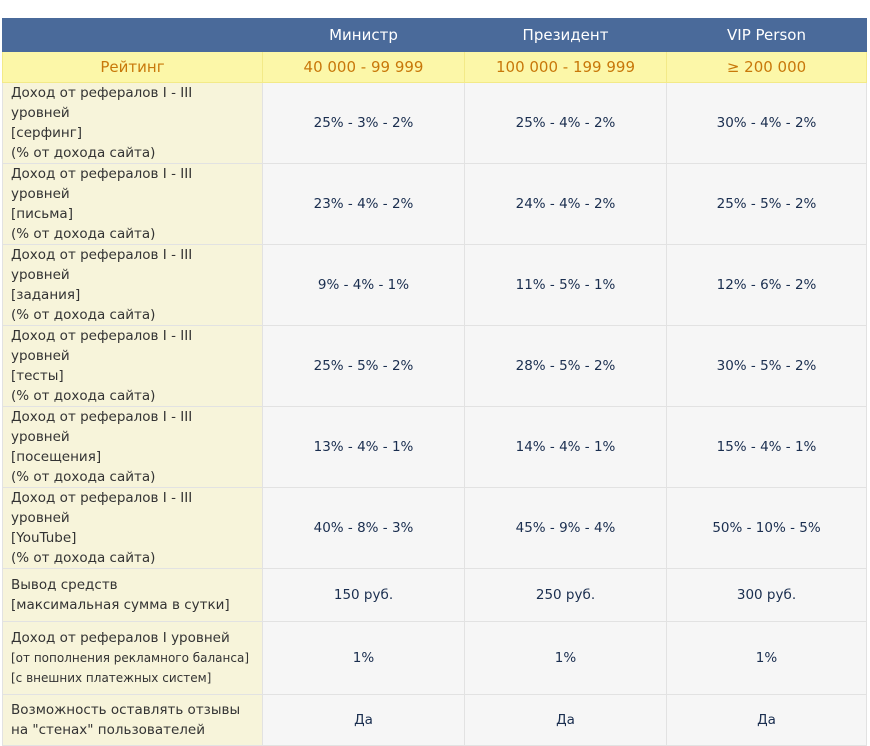 Image resolution: width=870 pixels, height=746 pixels. What do you see at coordinates (132, 67) in the screenshot?
I see `rating-label: Рейтинг` at bounding box center [132, 67].